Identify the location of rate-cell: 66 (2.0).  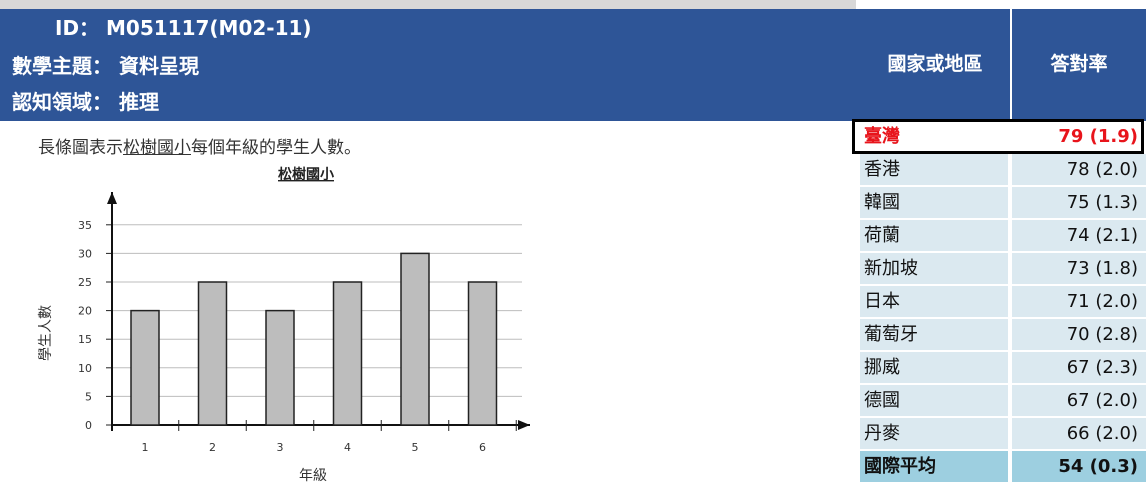
(1079, 433).